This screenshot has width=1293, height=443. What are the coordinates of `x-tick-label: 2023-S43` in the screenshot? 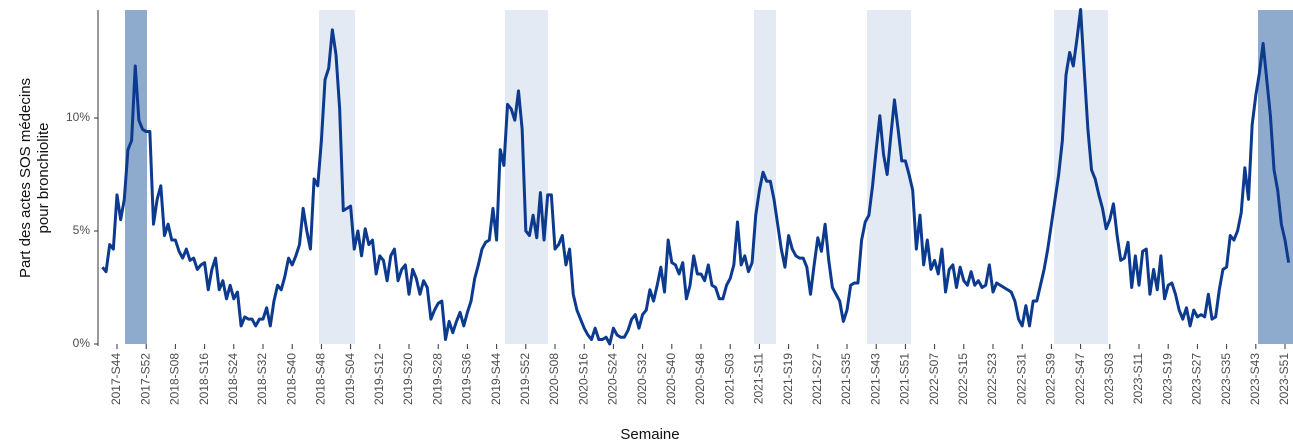 It's located at (1255, 379).